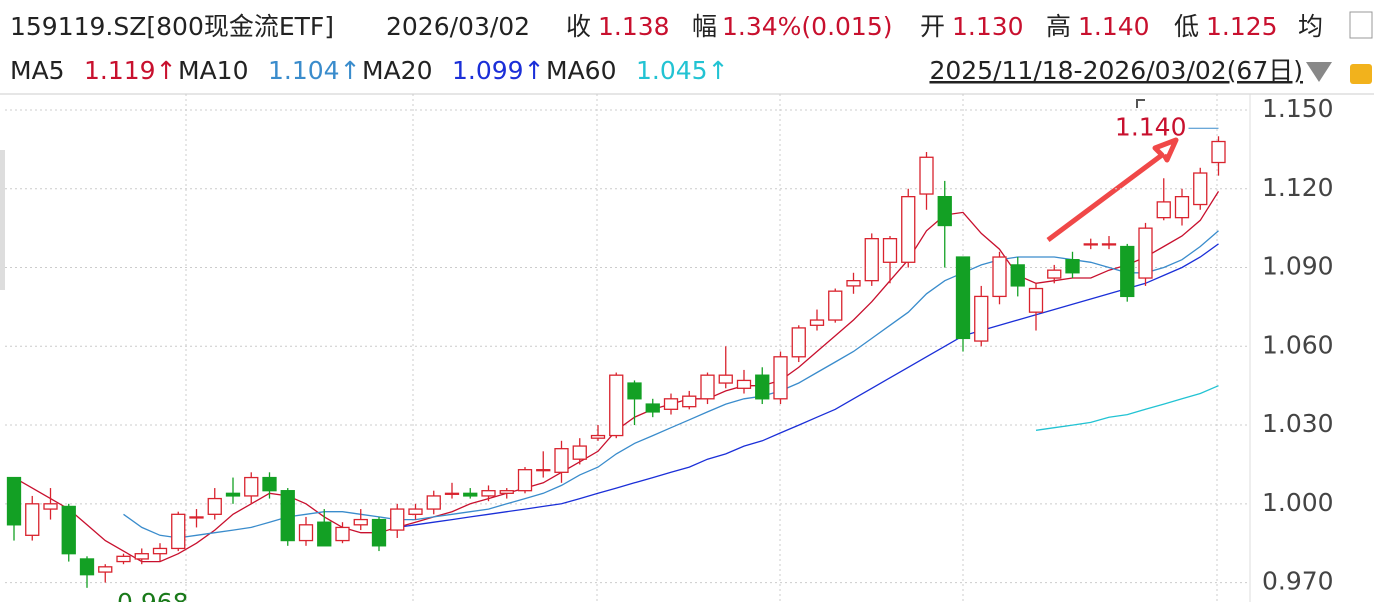  Describe the element at coordinates (1298, 187) in the screenshot. I see `y-tick-label: 1.120` at that location.